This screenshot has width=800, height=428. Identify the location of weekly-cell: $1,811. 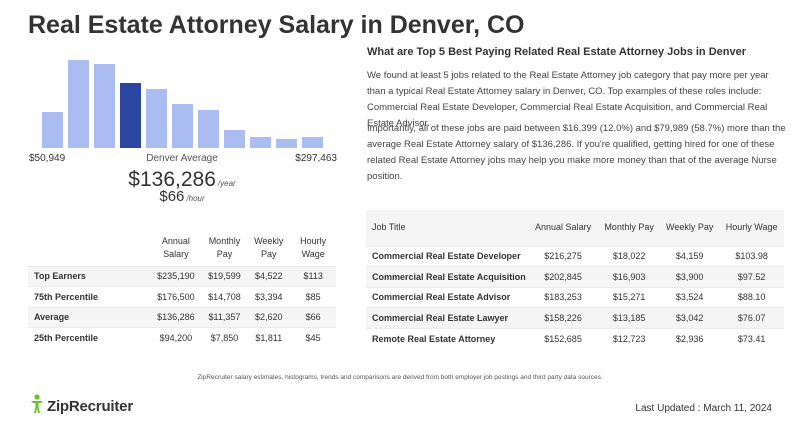
(269, 337).